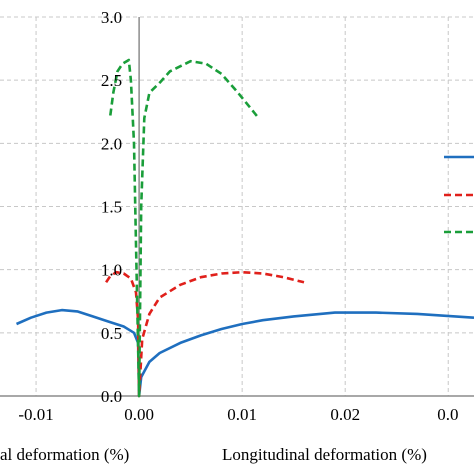 Image resolution: width=474 pixels, height=474 pixels. What do you see at coordinates (111, 333) in the screenshot?
I see `y-tick-label: 0.5` at bounding box center [111, 333].